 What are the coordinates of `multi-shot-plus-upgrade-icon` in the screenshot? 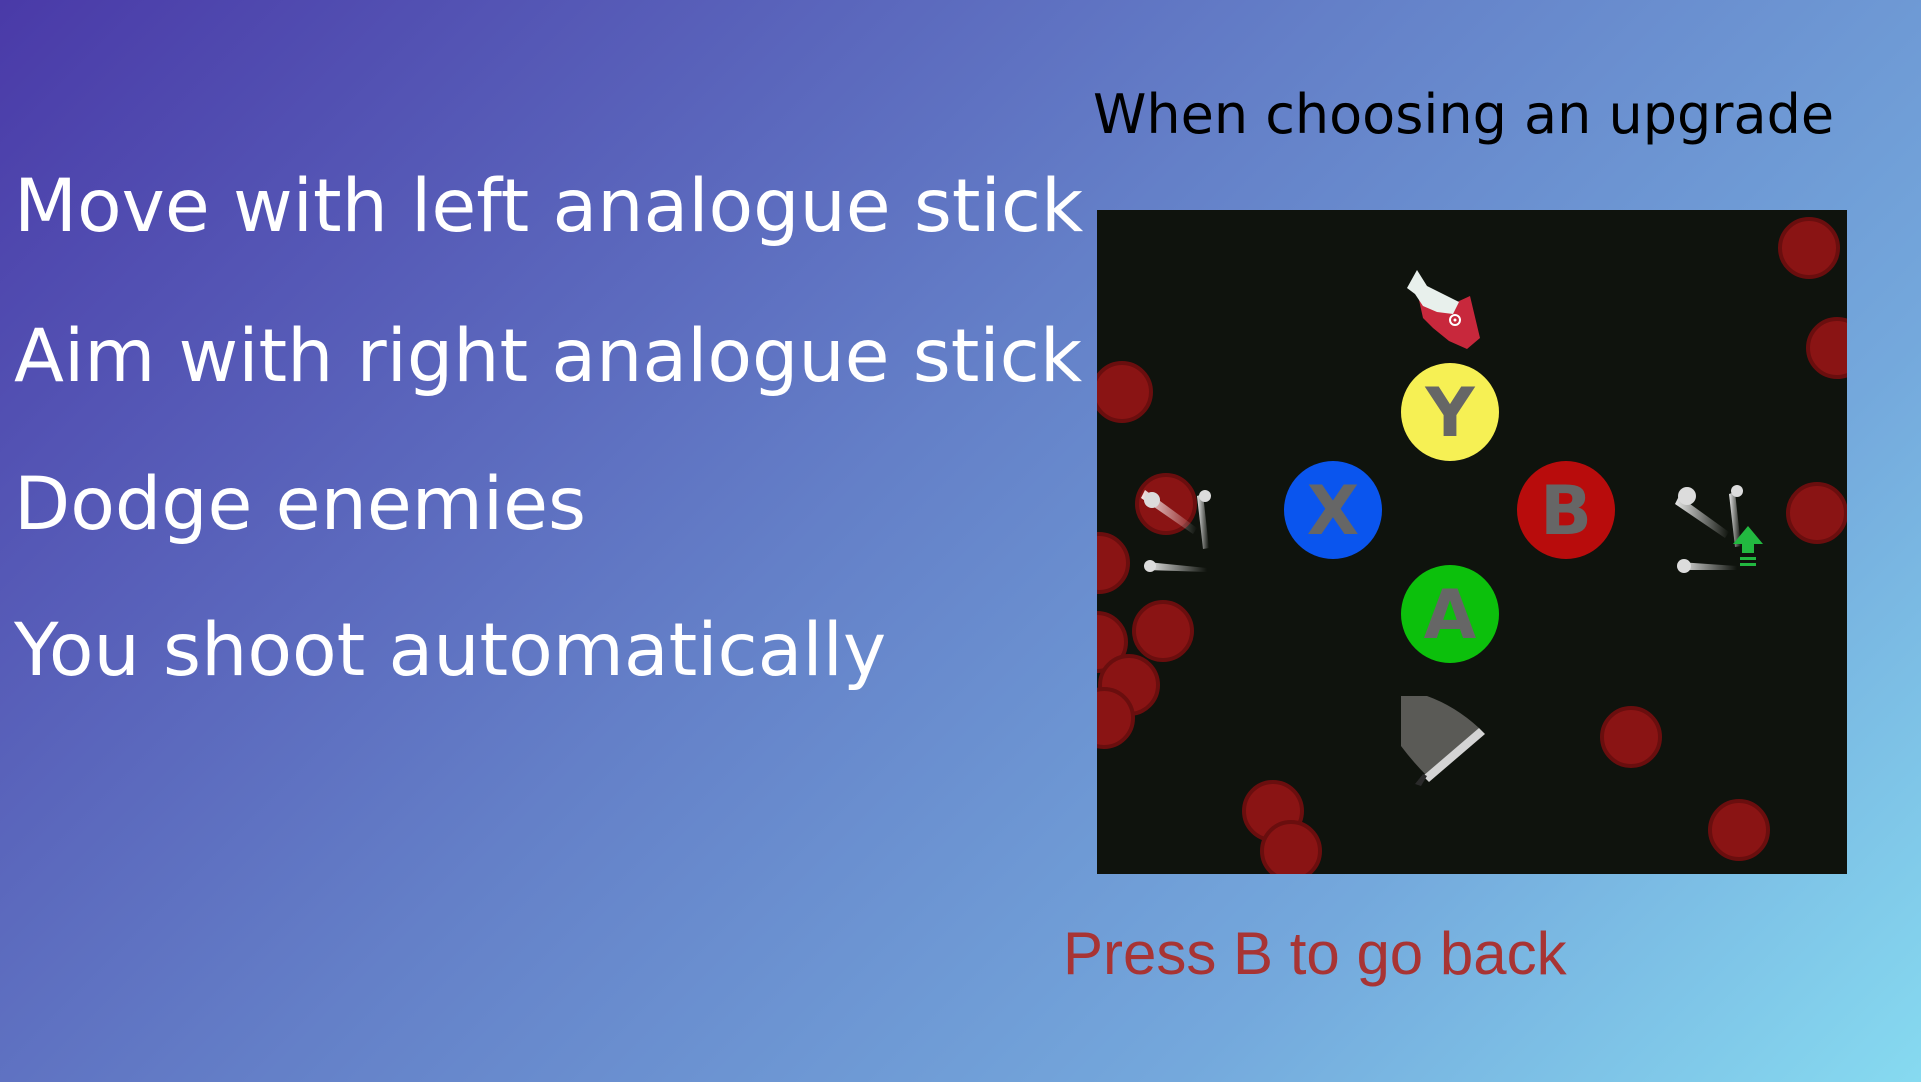 It's located at (1719, 529).